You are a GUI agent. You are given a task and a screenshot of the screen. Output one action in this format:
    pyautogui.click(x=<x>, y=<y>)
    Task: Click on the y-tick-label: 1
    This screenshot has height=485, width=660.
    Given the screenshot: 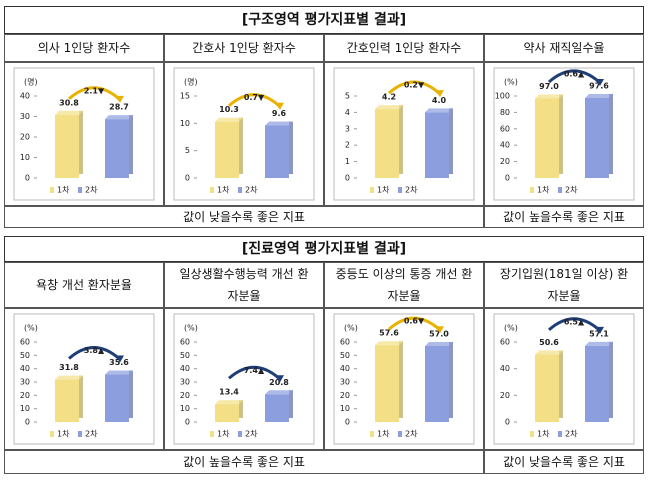 What is the action you would take?
    pyautogui.click(x=347, y=161)
    